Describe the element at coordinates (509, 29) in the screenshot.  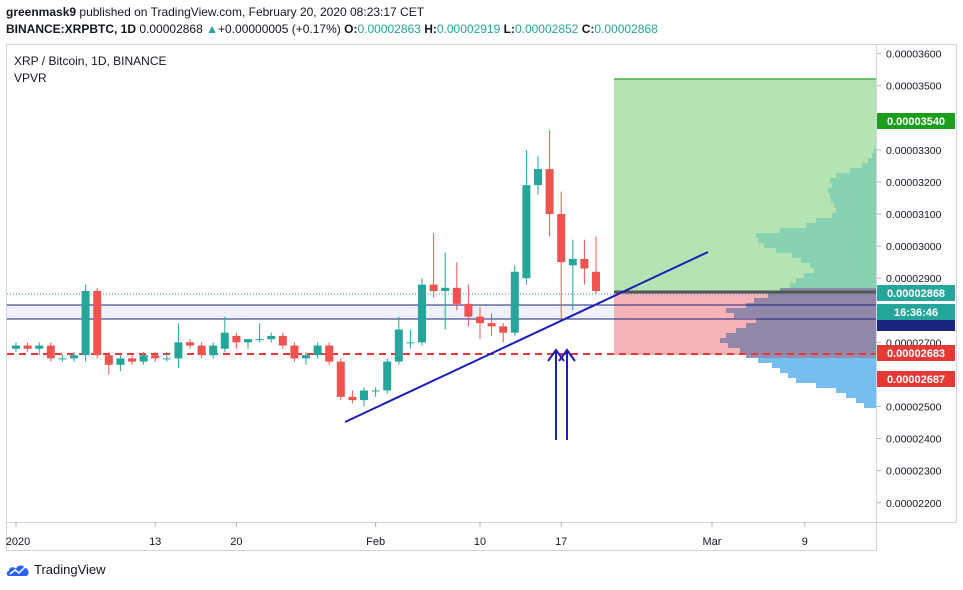
I see `low-label: L:` at that location.